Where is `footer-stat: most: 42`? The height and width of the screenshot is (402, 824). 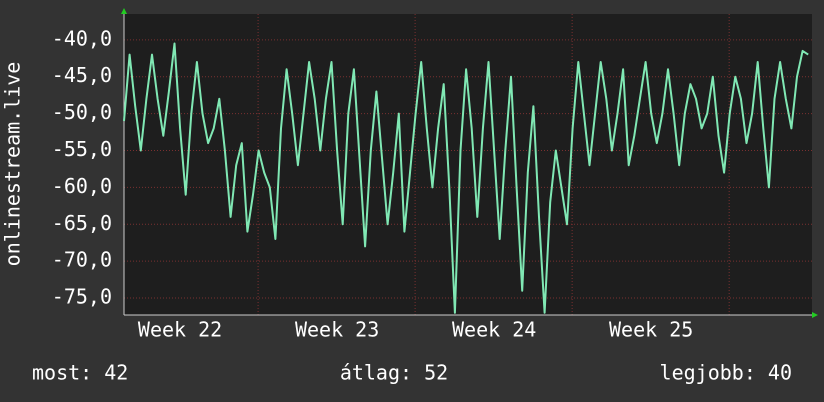
footer-stat: most: 42 is located at coordinates (80, 373).